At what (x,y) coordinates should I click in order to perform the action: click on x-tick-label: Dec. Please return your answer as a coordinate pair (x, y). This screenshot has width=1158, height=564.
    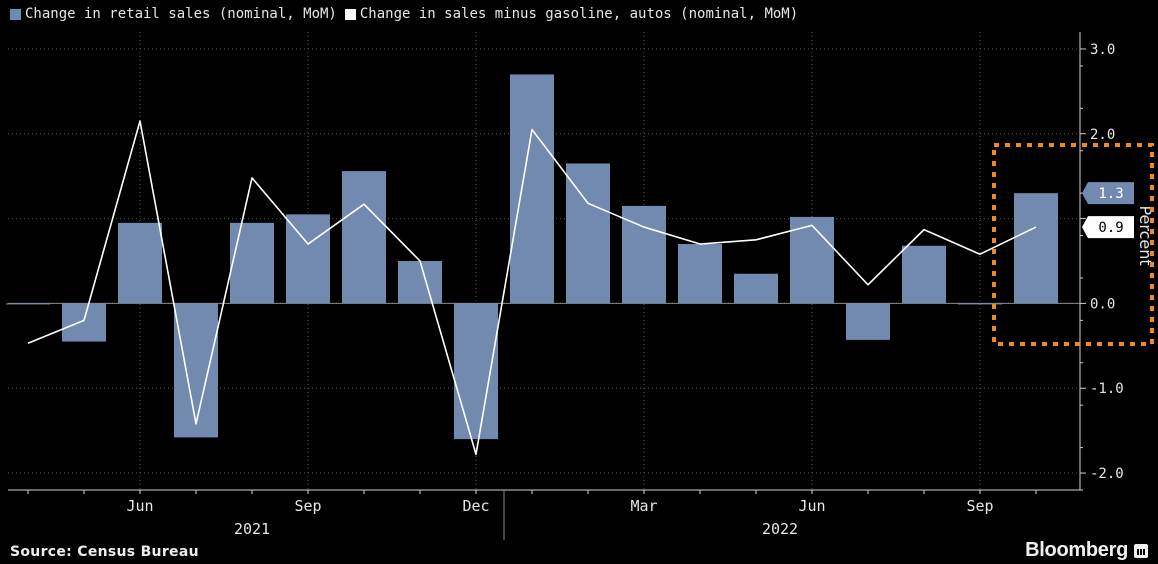
    Looking at the image, I should click on (475, 506).